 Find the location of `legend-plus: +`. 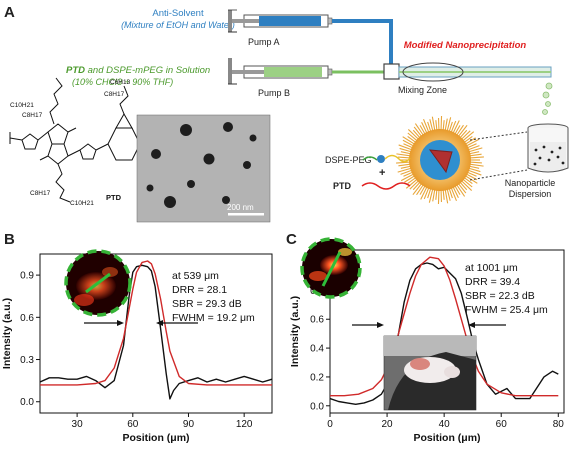

legend-plus: + is located at coordinates (382, 173).